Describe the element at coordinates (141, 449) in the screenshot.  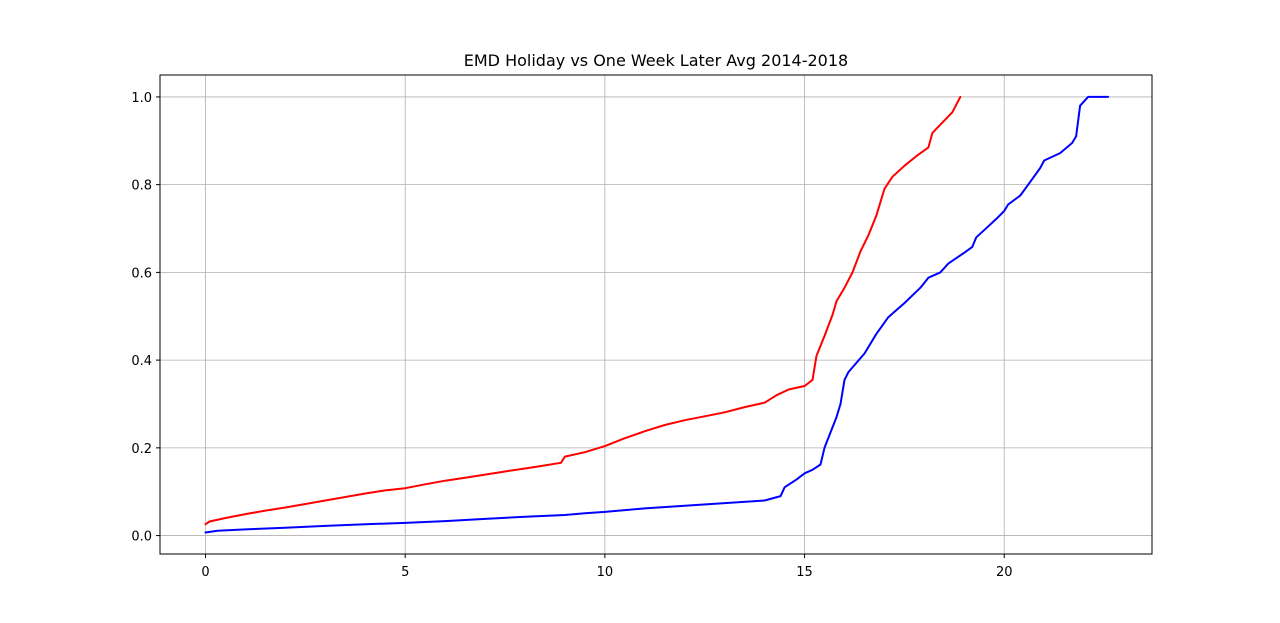
I see `y-tick-label: 0.2` at that location.